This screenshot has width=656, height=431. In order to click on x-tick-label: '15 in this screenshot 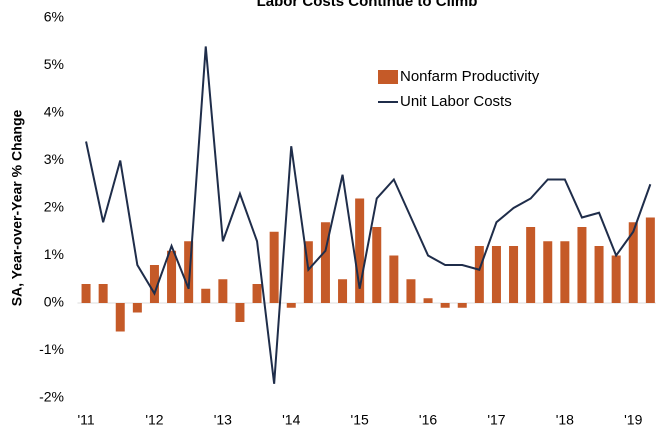, I will do `click(360, 420)`.